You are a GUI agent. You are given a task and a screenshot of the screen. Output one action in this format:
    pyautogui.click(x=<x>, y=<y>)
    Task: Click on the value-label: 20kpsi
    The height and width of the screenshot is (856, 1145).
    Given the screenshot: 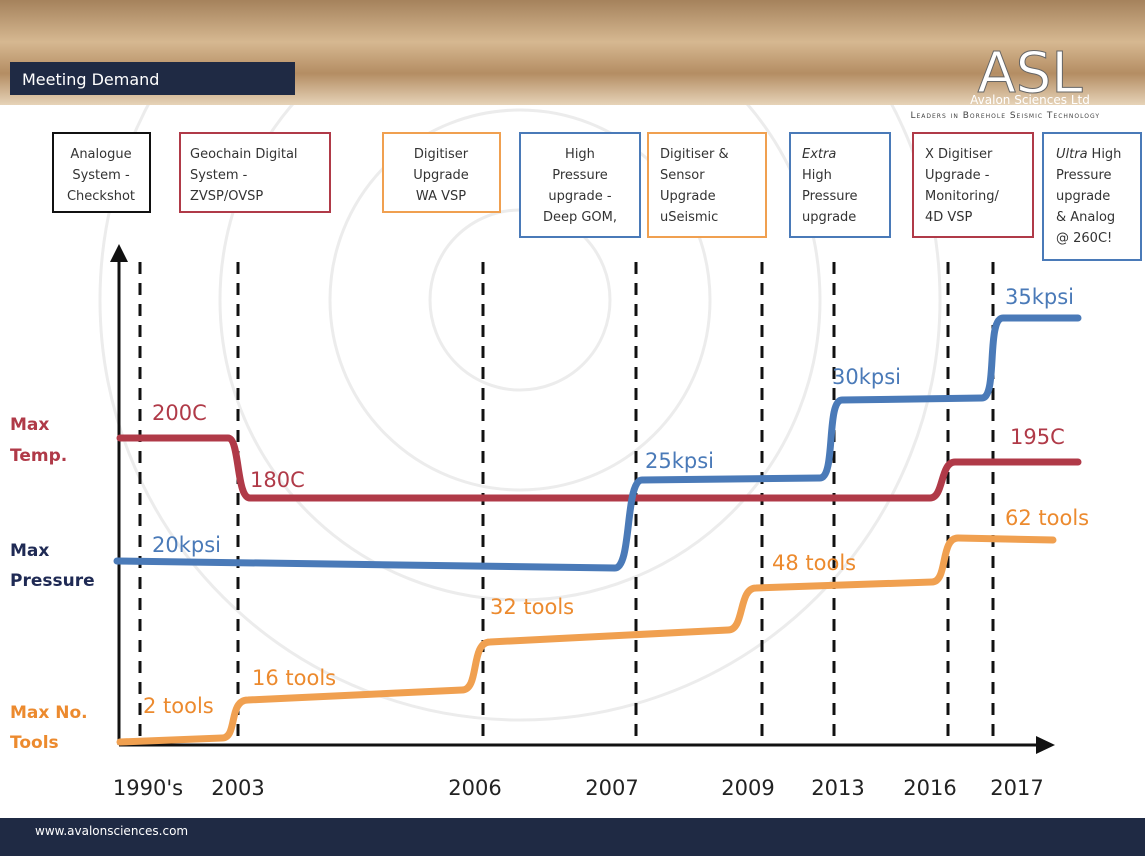 What is the action you would take?
    pyautogui.click(x=186, y=545)
    